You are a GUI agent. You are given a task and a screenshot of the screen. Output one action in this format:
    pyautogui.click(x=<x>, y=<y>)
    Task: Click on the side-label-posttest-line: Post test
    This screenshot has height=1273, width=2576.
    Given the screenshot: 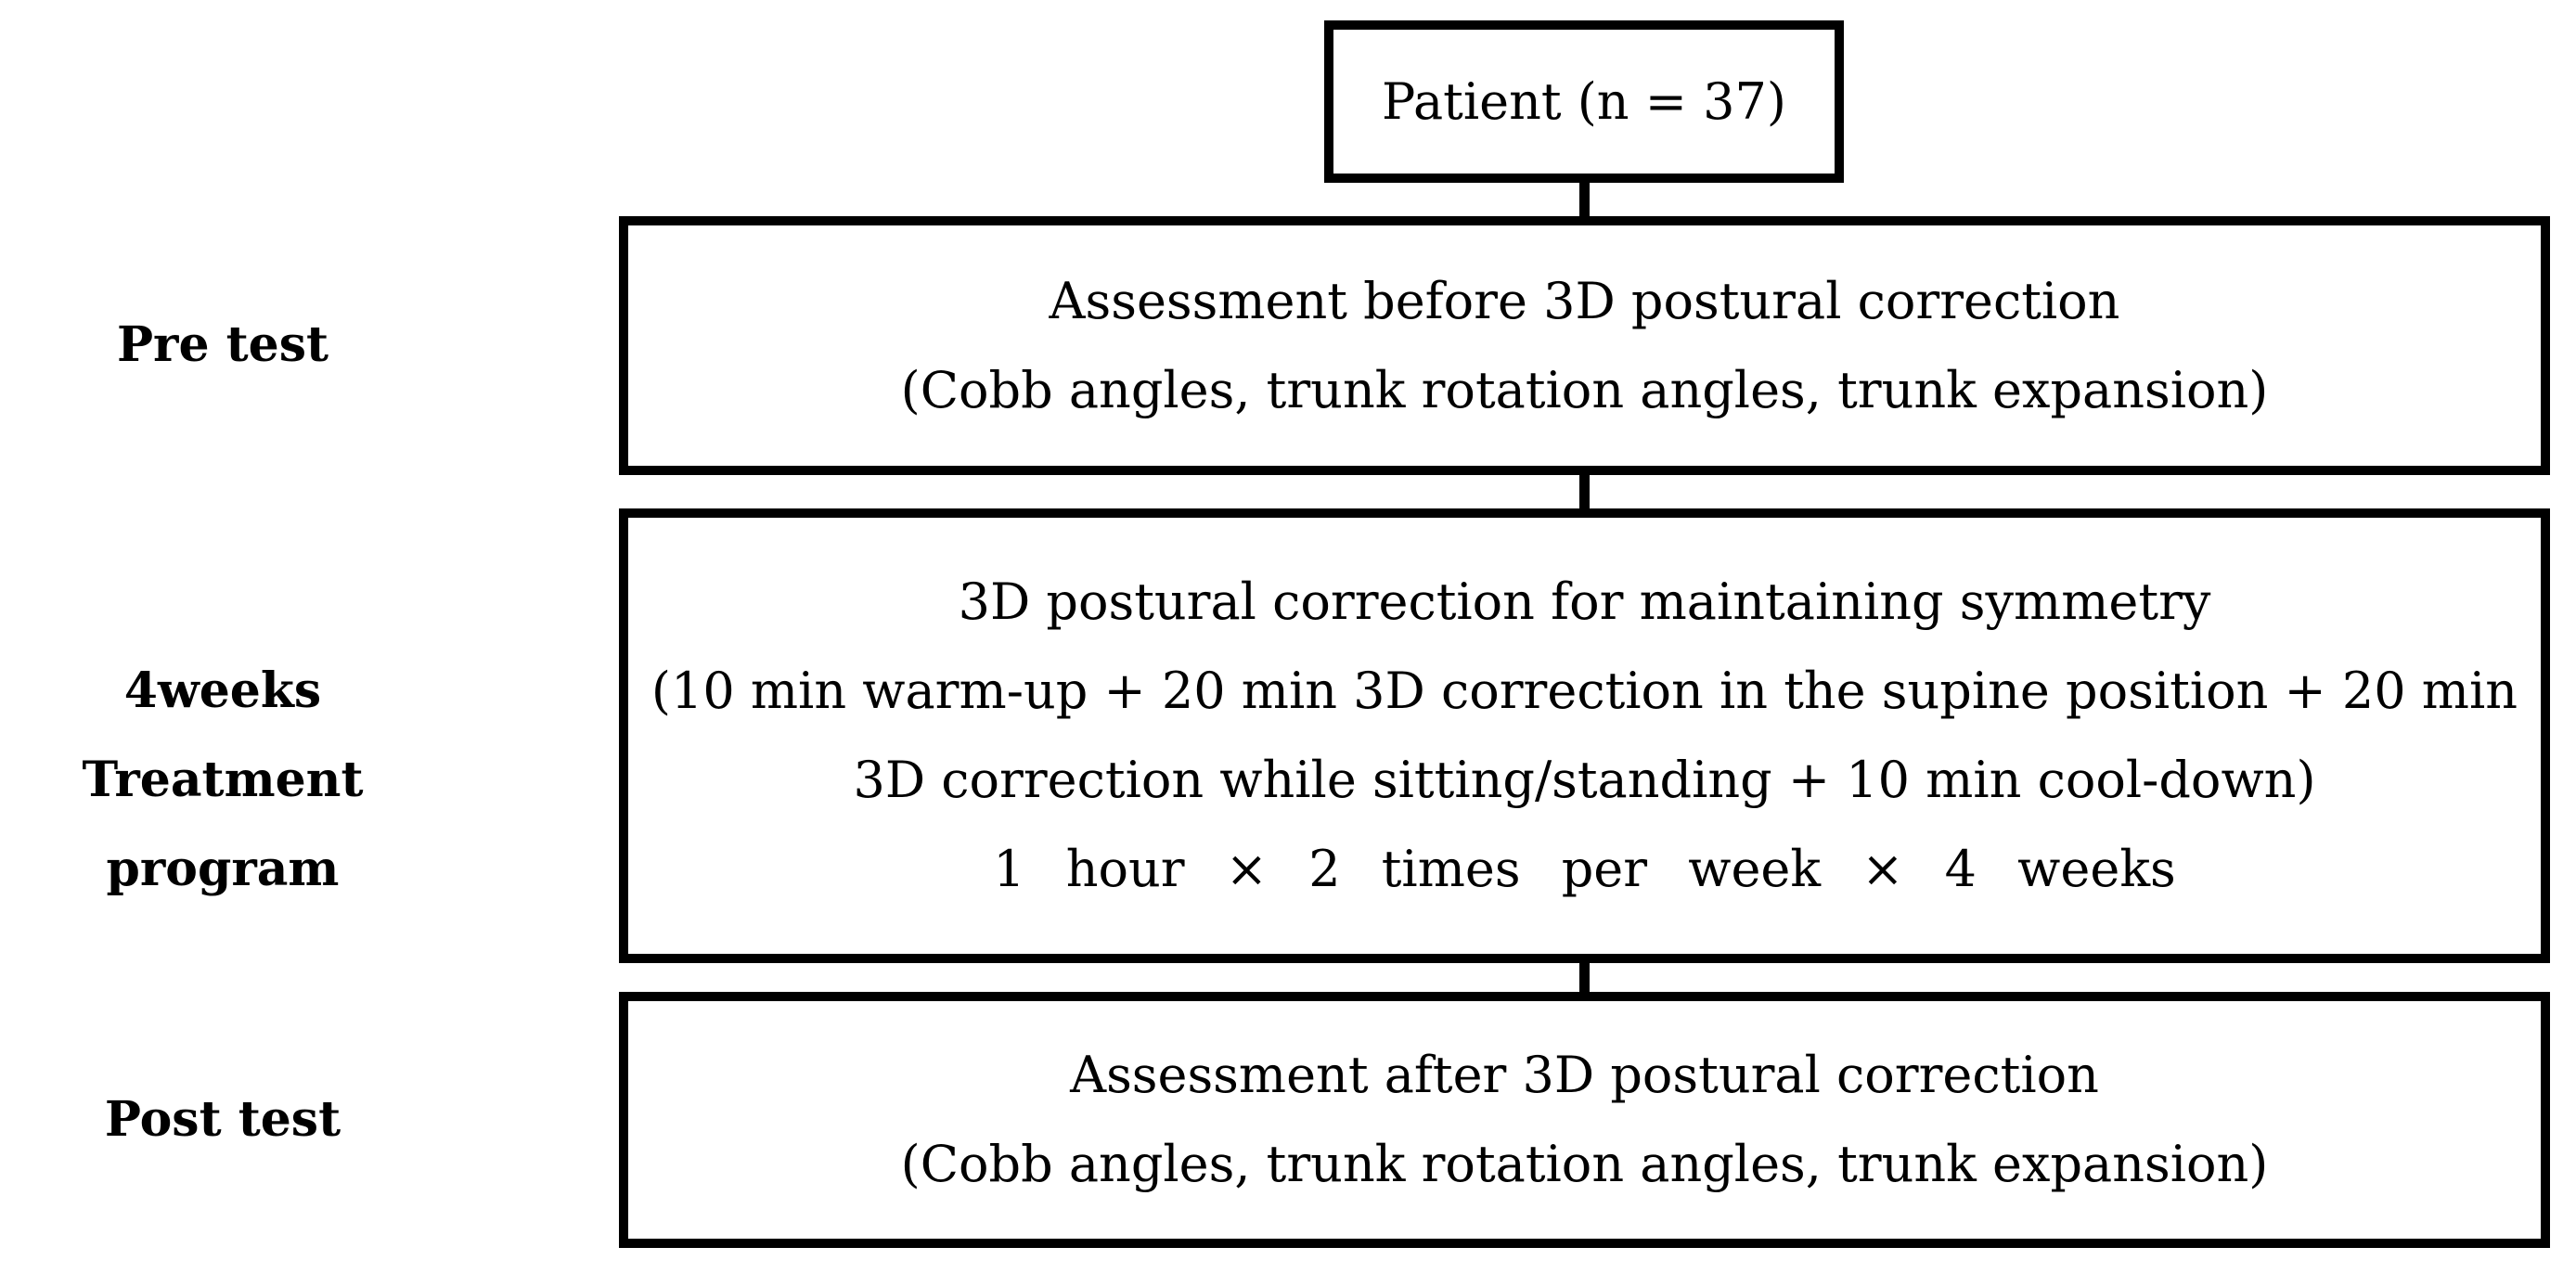 What is the action you would take?
    pyautogui.click(x=222, y=1120)
    